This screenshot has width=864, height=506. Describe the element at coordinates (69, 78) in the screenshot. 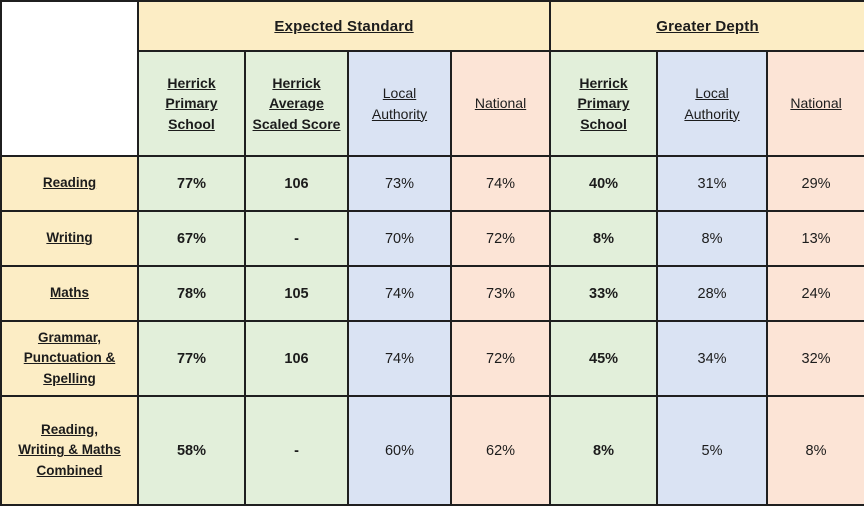

I see `corner-empty-cell` at that location.